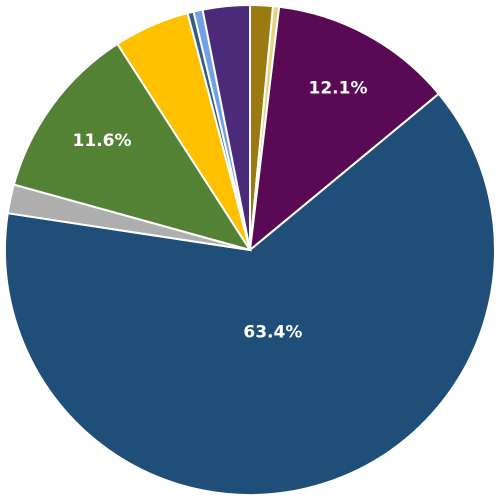 The image size is (500, 504). Describe the element at coordinates (338, 89) in the screenshot. I see `data-label: 12.1%` at that location.